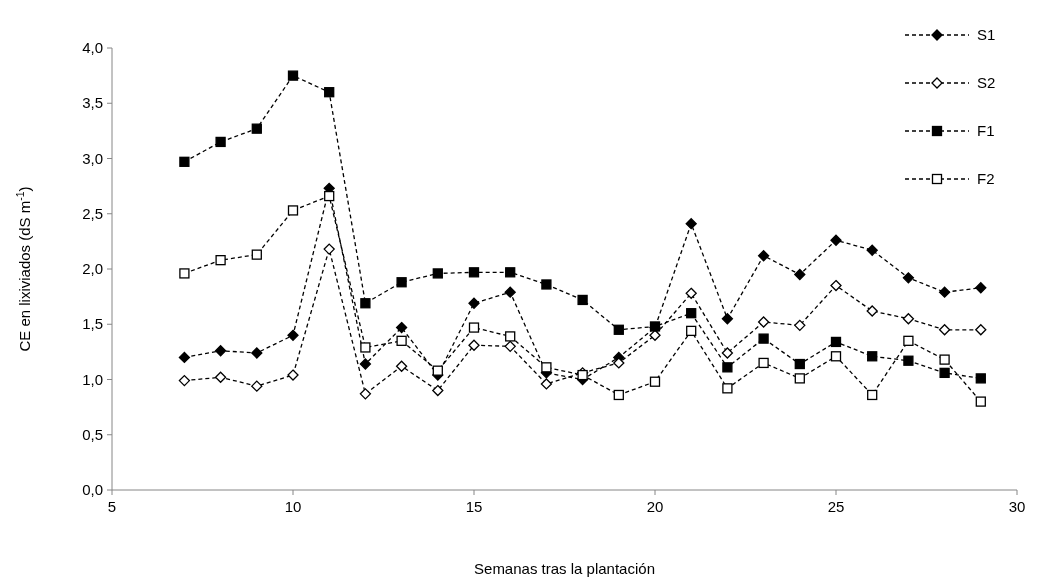 The height and width of the screenshot is (584, 1055). I want to click on x-tick-label: 5, so click(112, 506).